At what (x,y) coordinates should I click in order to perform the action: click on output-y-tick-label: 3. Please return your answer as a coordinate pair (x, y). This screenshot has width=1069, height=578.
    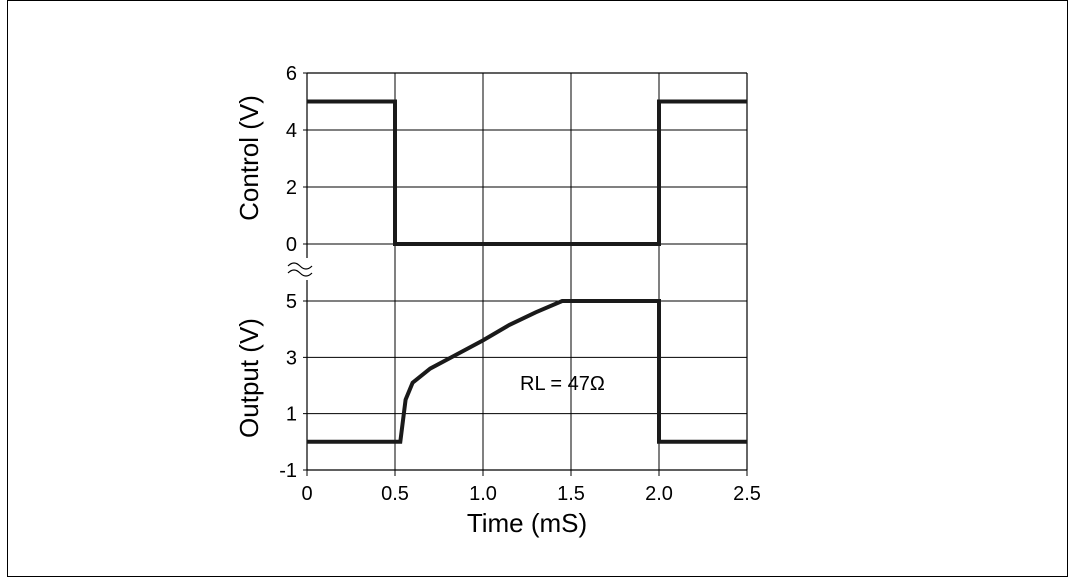
    Looking at the image, I should click on (291, 358).